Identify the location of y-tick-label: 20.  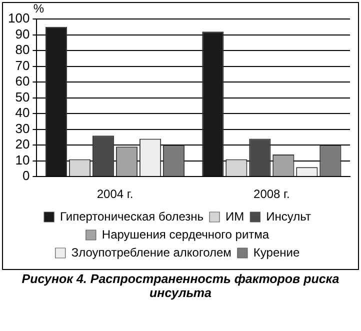
(22, 144).